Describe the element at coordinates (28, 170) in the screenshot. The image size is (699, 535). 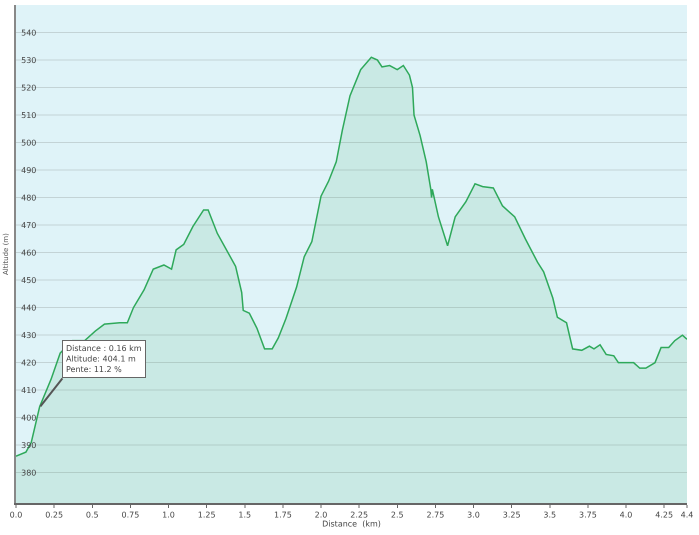
I see `y-tick-label: 490` at that location.